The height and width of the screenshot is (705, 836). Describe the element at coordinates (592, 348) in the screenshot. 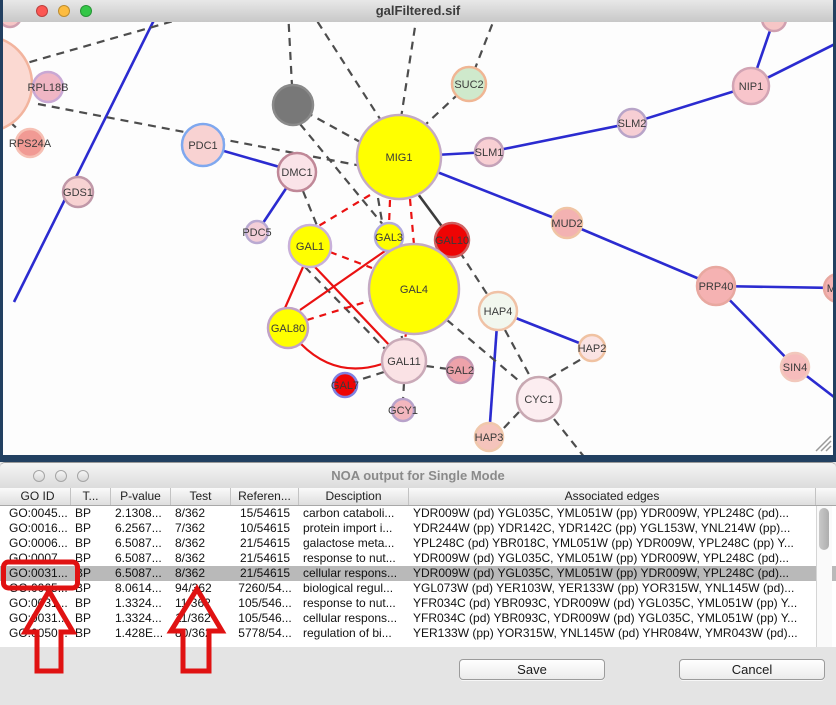

I see `node-HAP2` at that location.